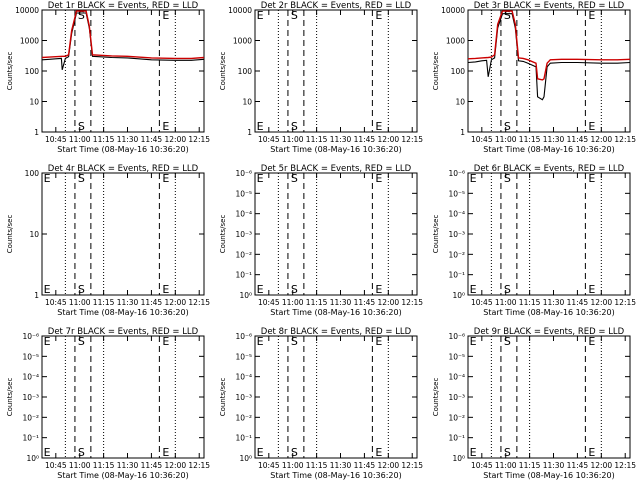 The image size is (640, 480). I want to click on plot-title: Det 6r BLACK = Events, RED = LLD, so click(549, 169).